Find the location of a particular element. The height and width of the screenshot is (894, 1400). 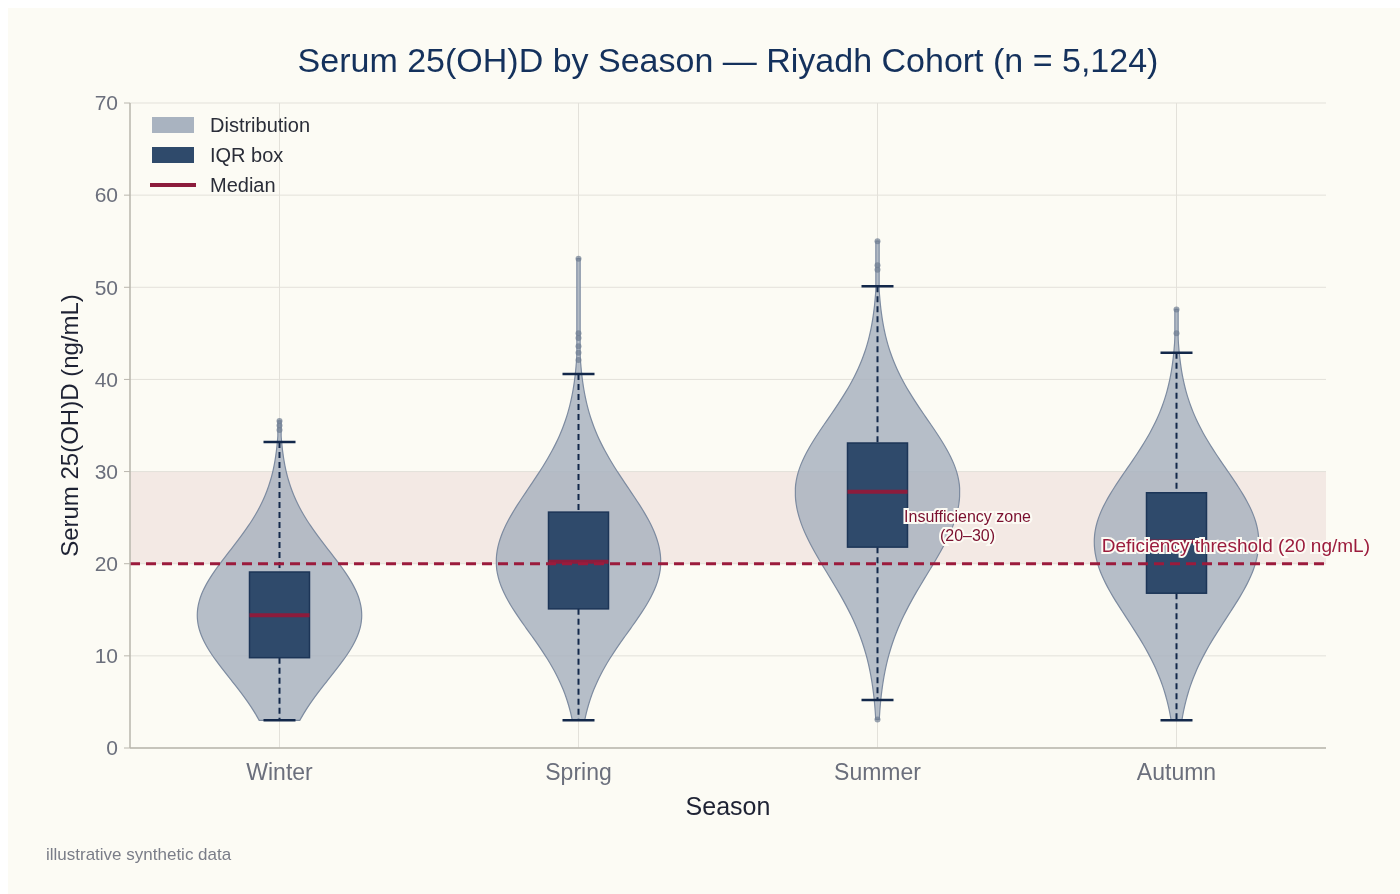

y-tick-label: 50 is located at coordinates (106, 287).